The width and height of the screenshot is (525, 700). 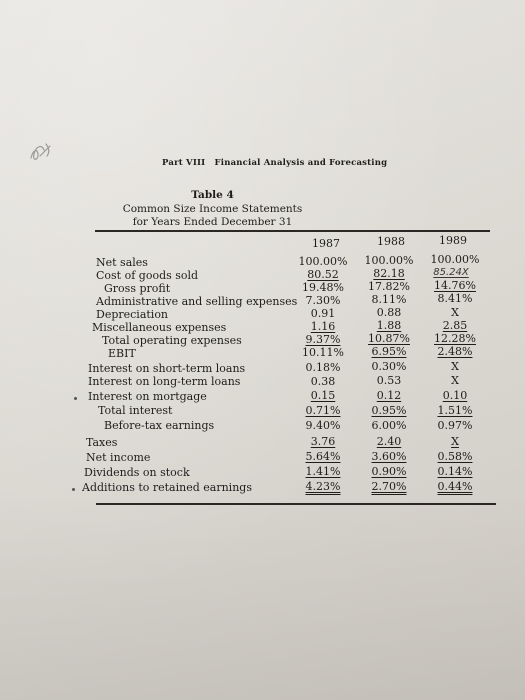 I want to click on cell-1988-int-mortgage: 0.12, so click(x=389, y=395).